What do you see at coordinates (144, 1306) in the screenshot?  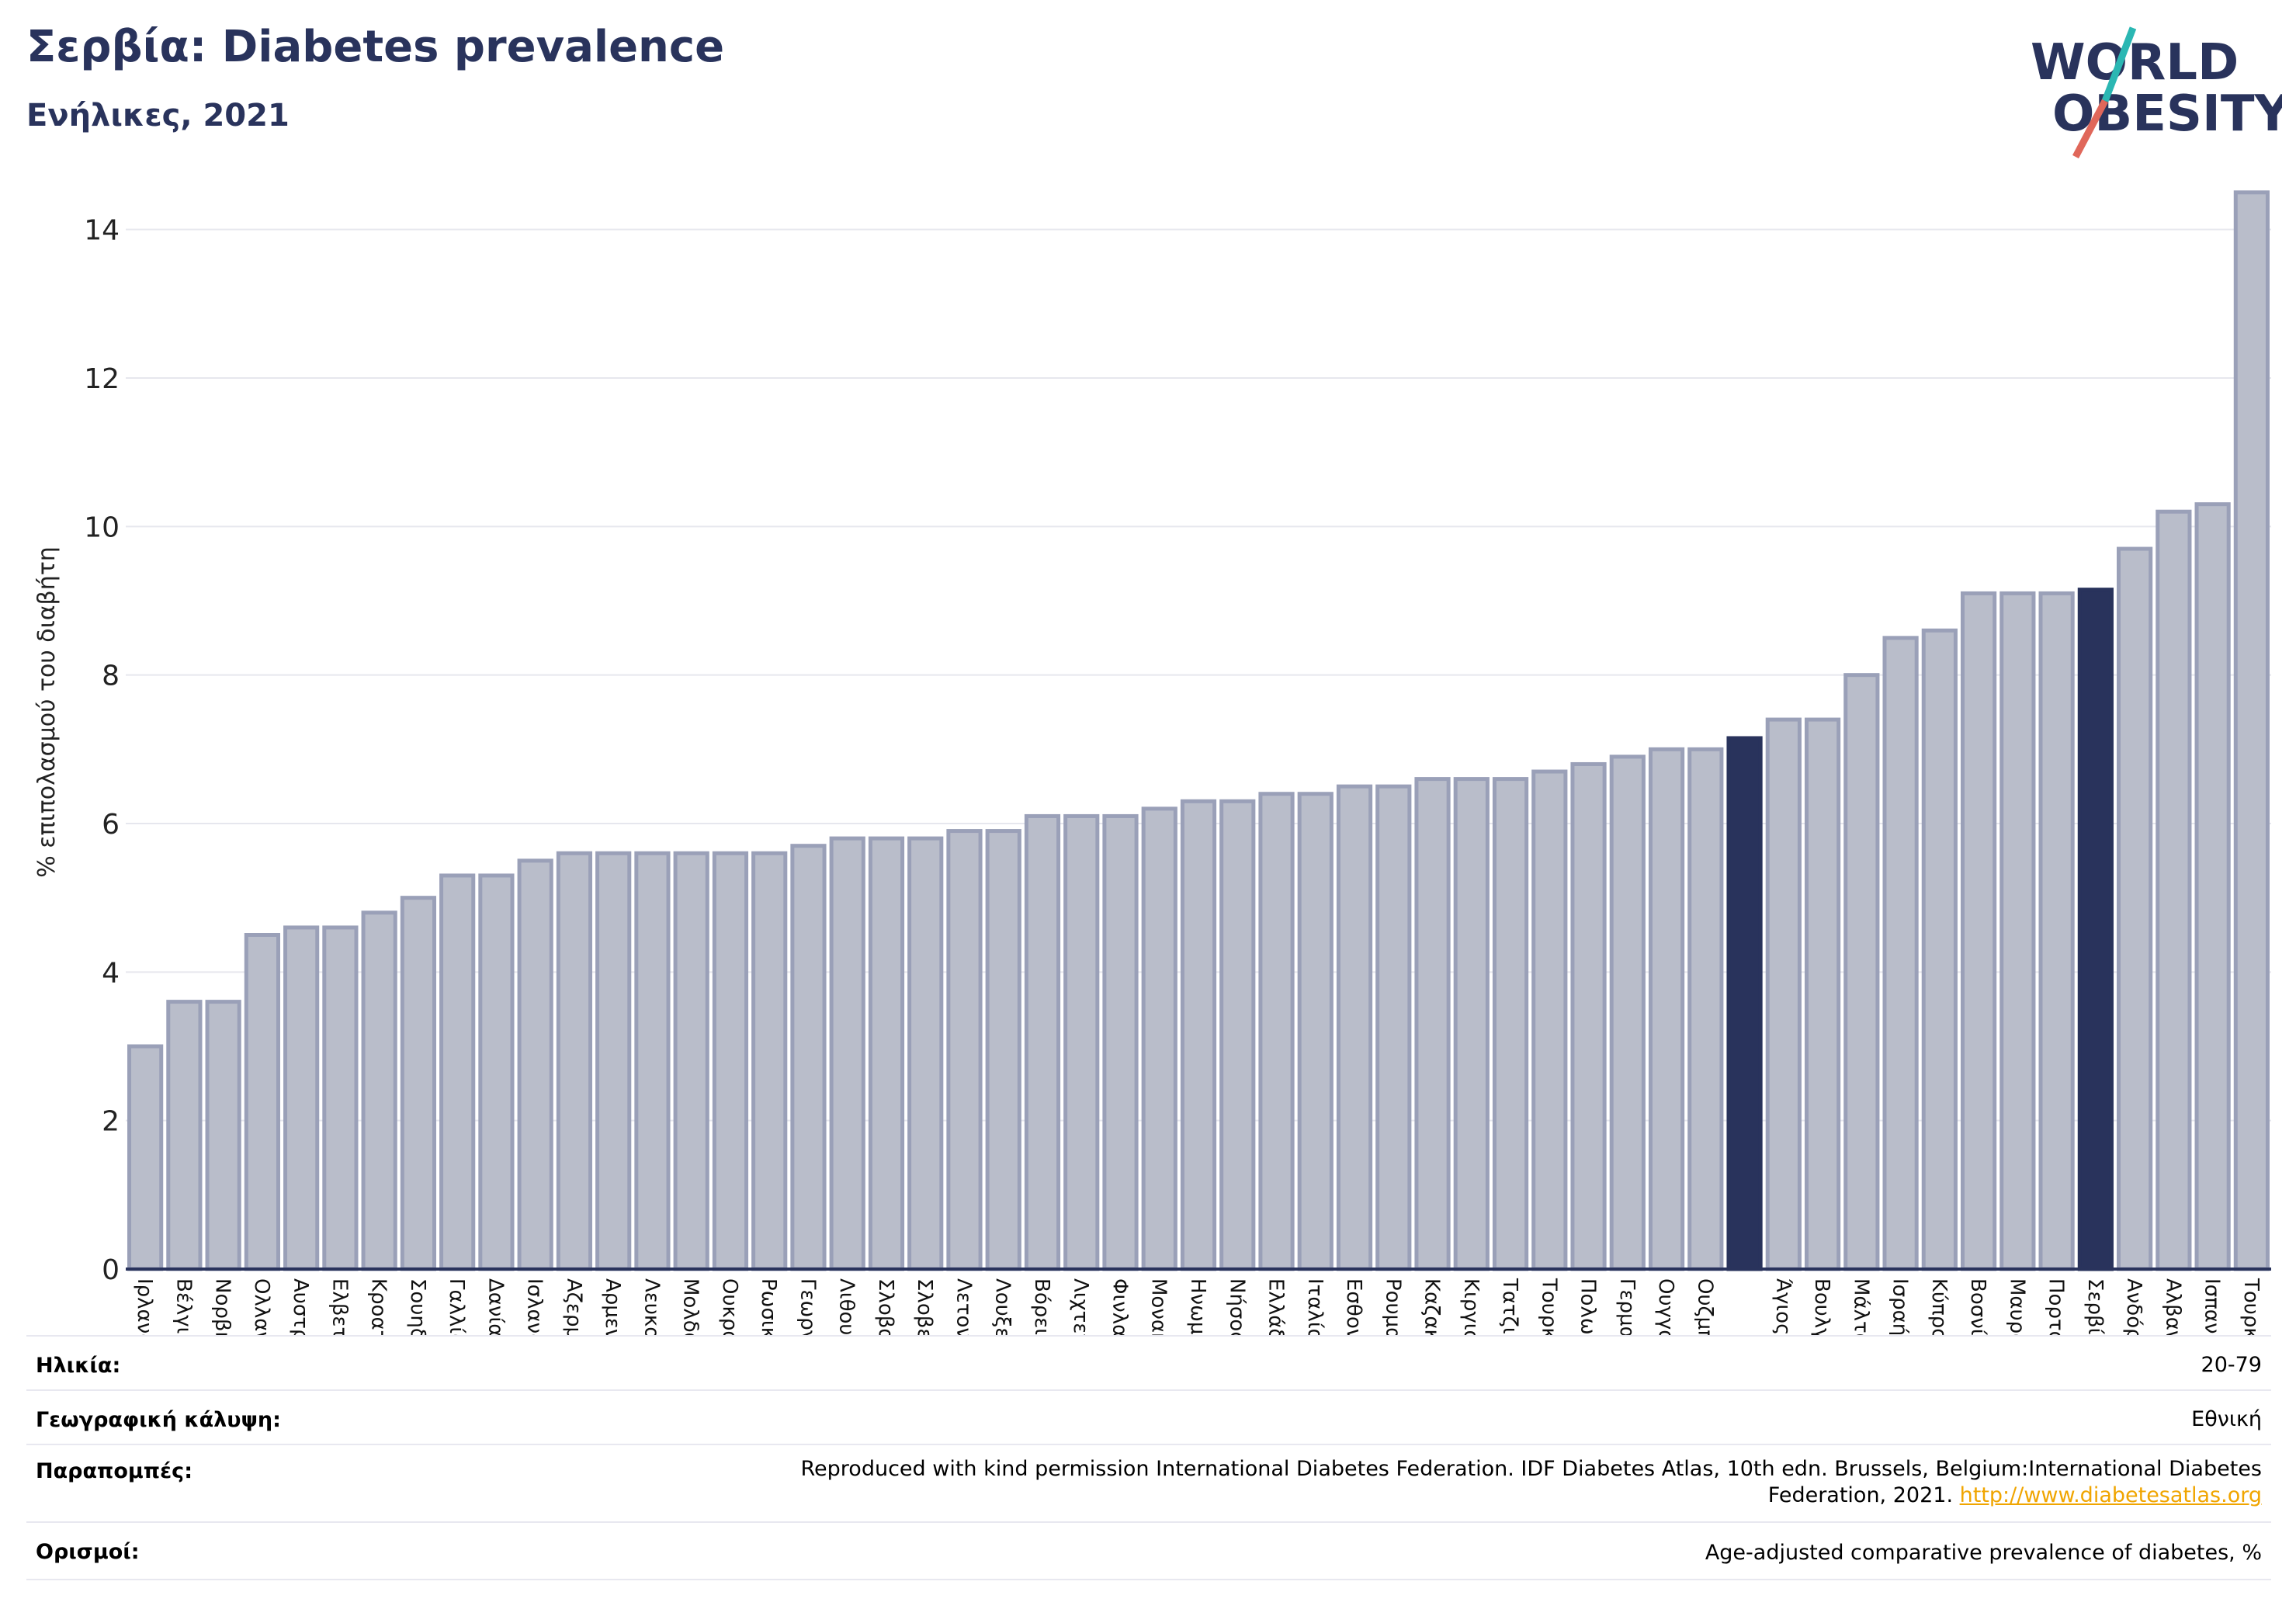 I see `x-tick-label: Ιρλανδία` at bounding box center [144, 1306].